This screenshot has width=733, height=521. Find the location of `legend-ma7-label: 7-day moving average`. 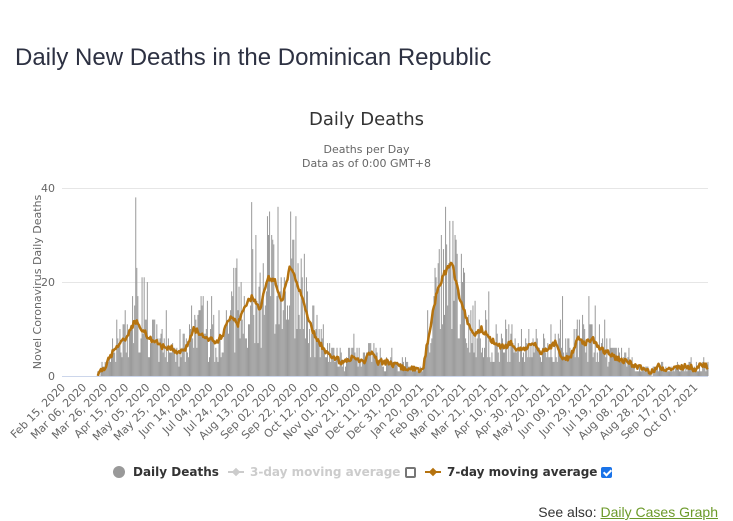

legend-ma7-label: 7-day moving average is located at coordinates (522, 472).